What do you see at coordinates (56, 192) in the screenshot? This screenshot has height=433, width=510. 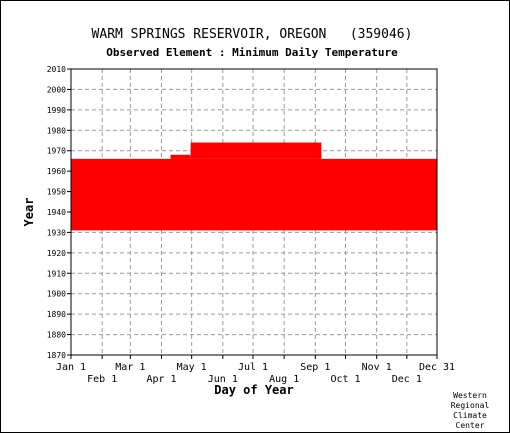 I see `y-tick-label: 1950` at bounding box center [56, 192].